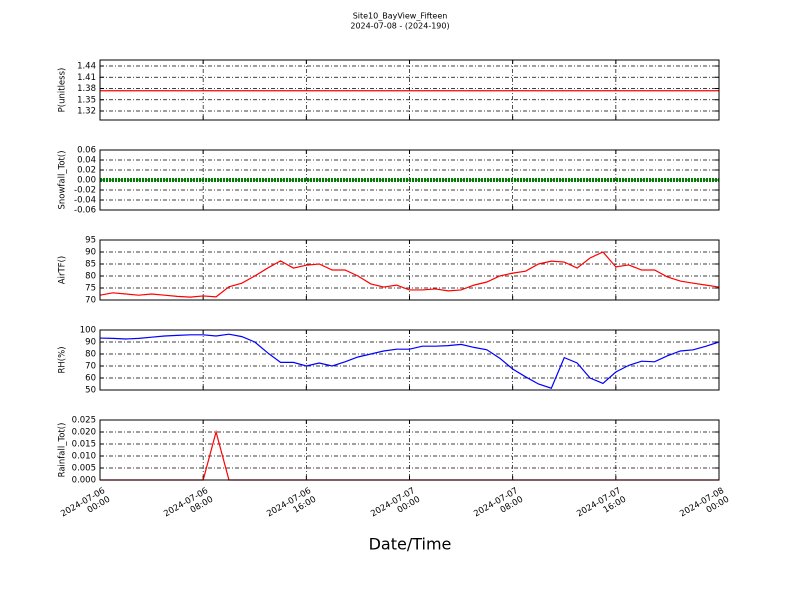  I want to click on y-axis-label: Snowfall_Tot(), so click(63, 179).